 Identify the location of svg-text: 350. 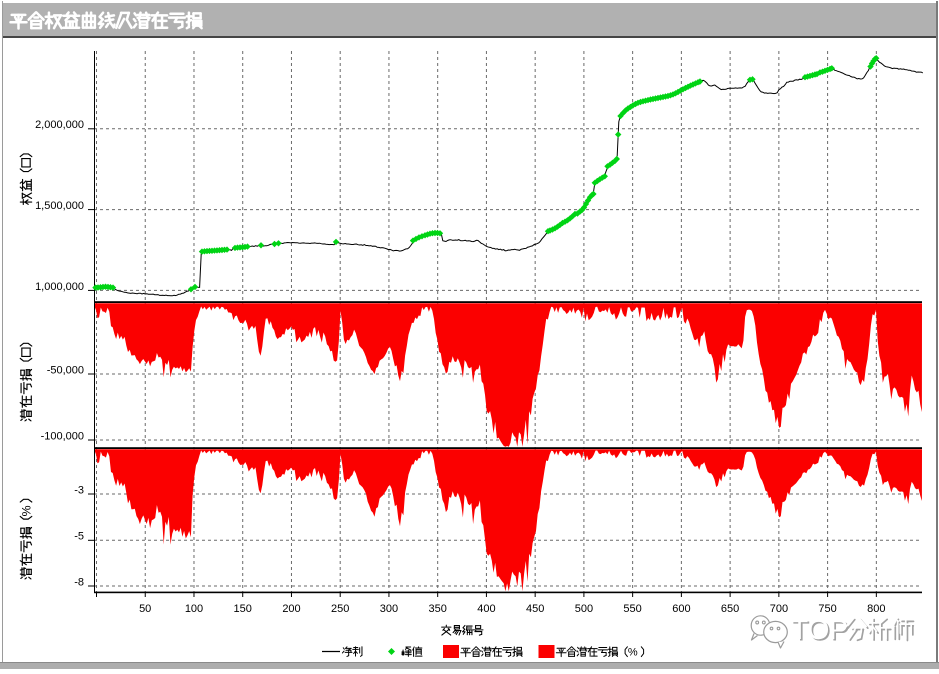
(438, 609).